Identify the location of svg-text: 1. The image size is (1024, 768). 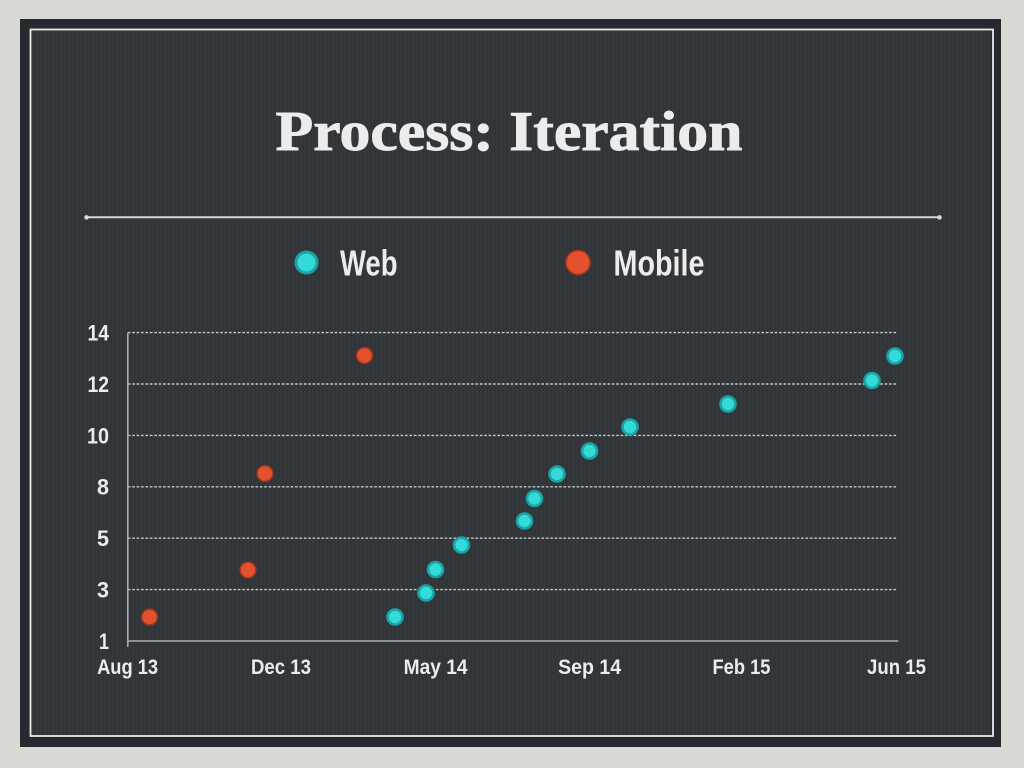
(104, 641).